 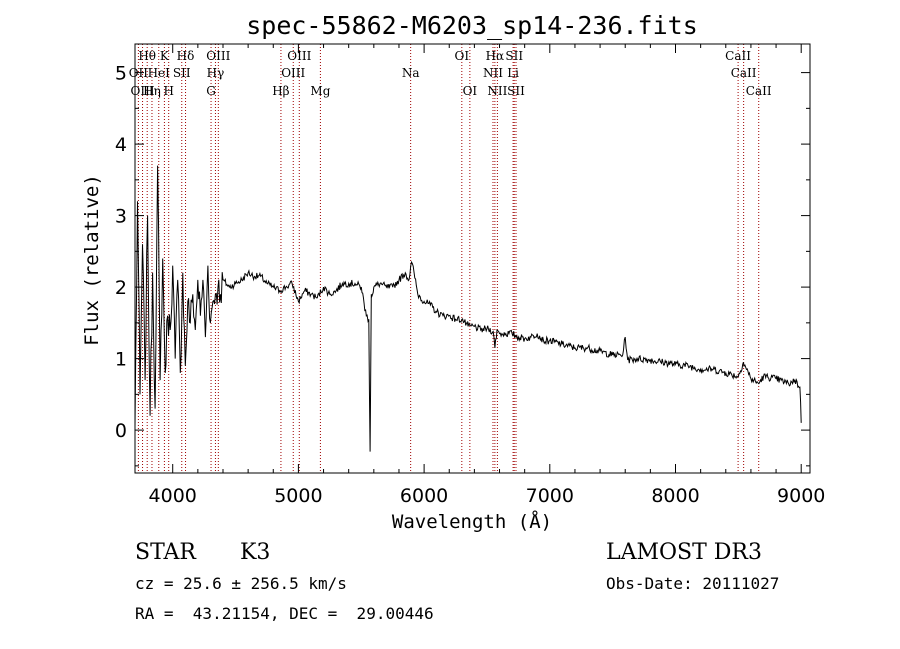 I want to click on y-tick-label: 1, so click(x=121, y=360).